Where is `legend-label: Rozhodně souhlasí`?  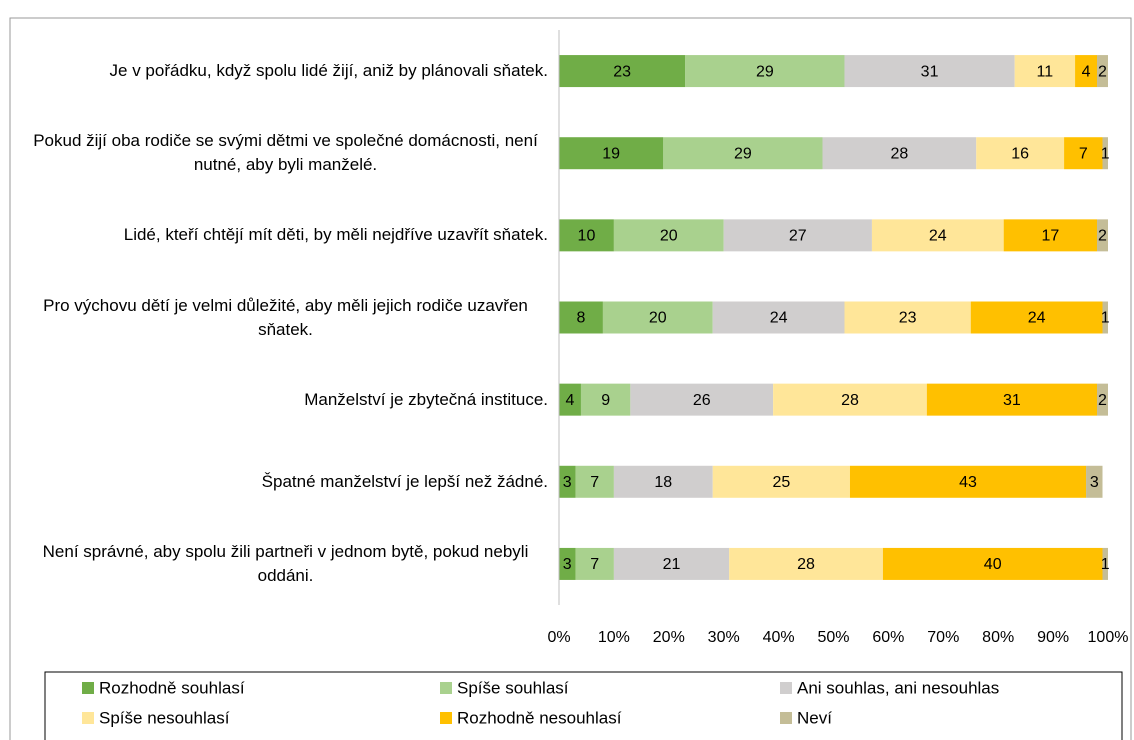 legend-label: Rozhodně souhlasí is located at coordinates (172, 687).